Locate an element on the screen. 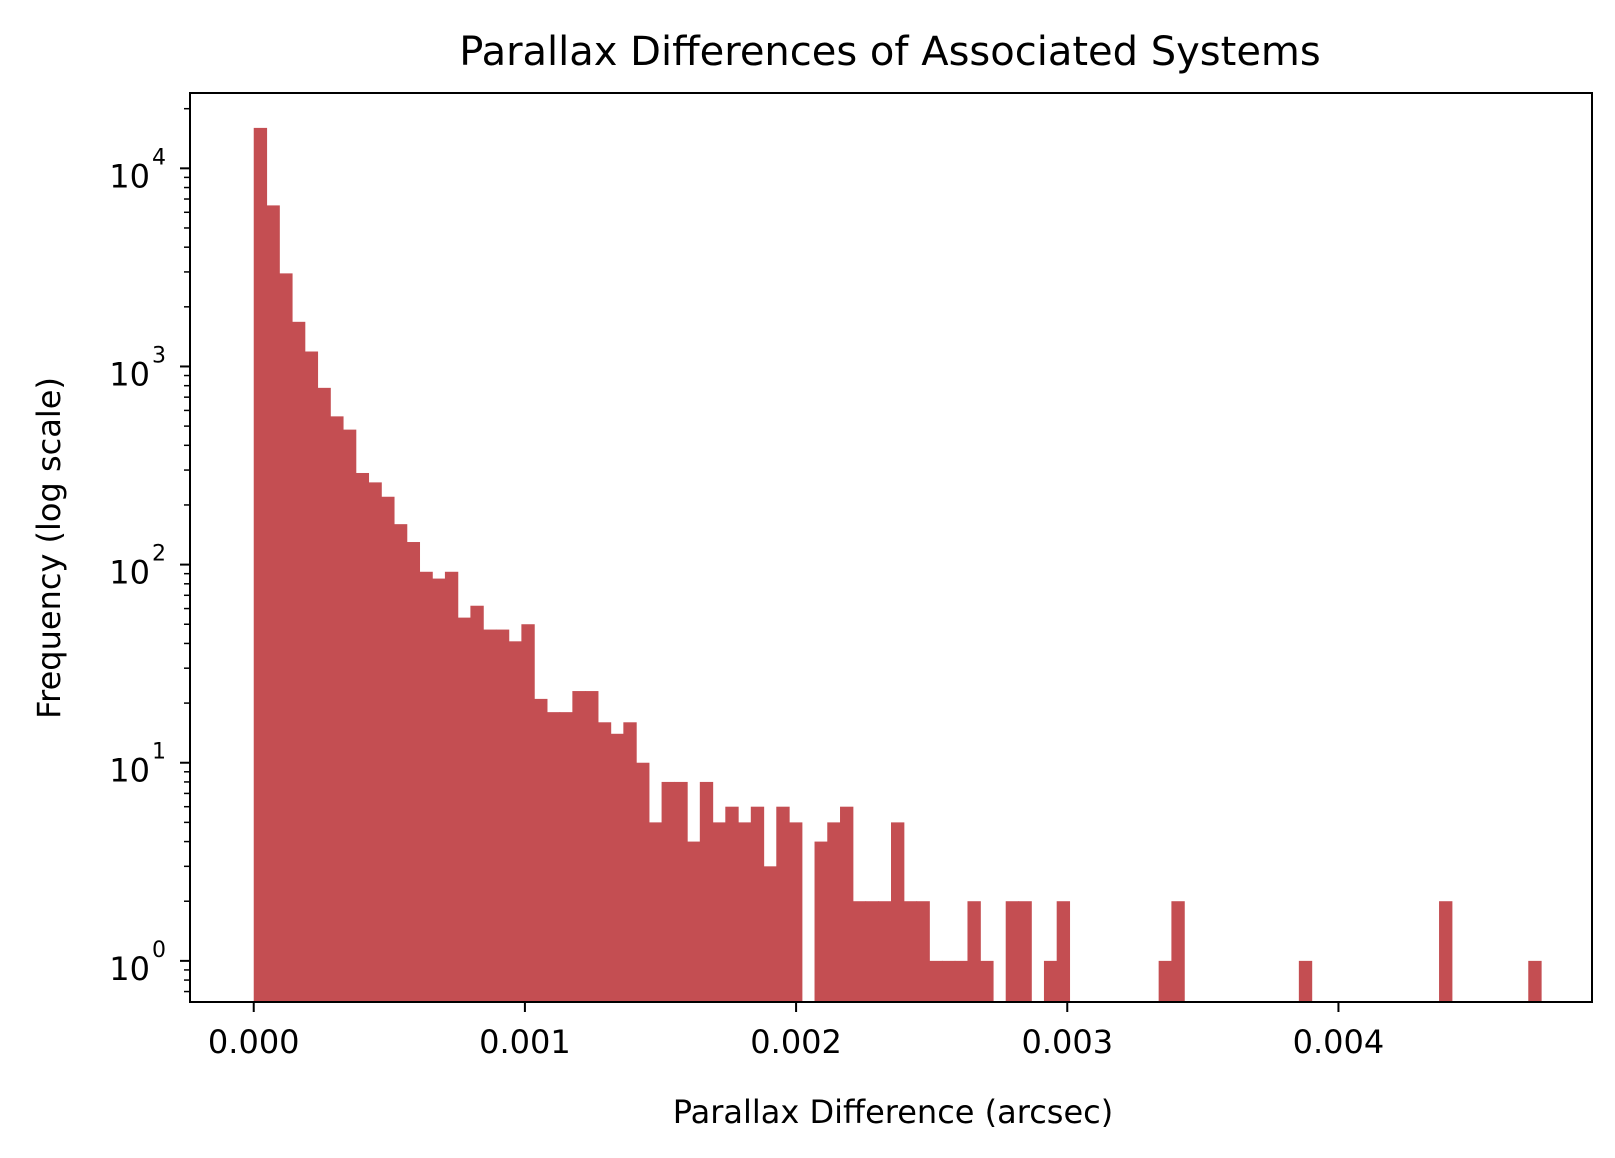  y-tick-exponent: 0 is located at coordinates (159, 950).